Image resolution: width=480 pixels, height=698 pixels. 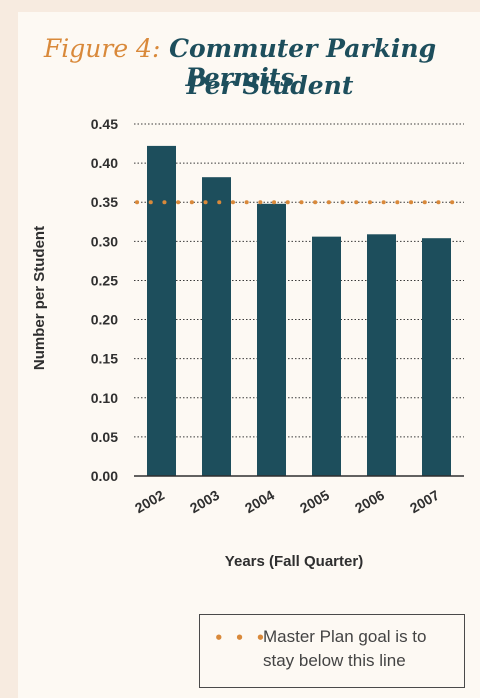 What do you see at coordinates (303, 63) in the screenshot?
I see `chart-title-text: Commuter Parking Permits` at bounding box center [303, 63].